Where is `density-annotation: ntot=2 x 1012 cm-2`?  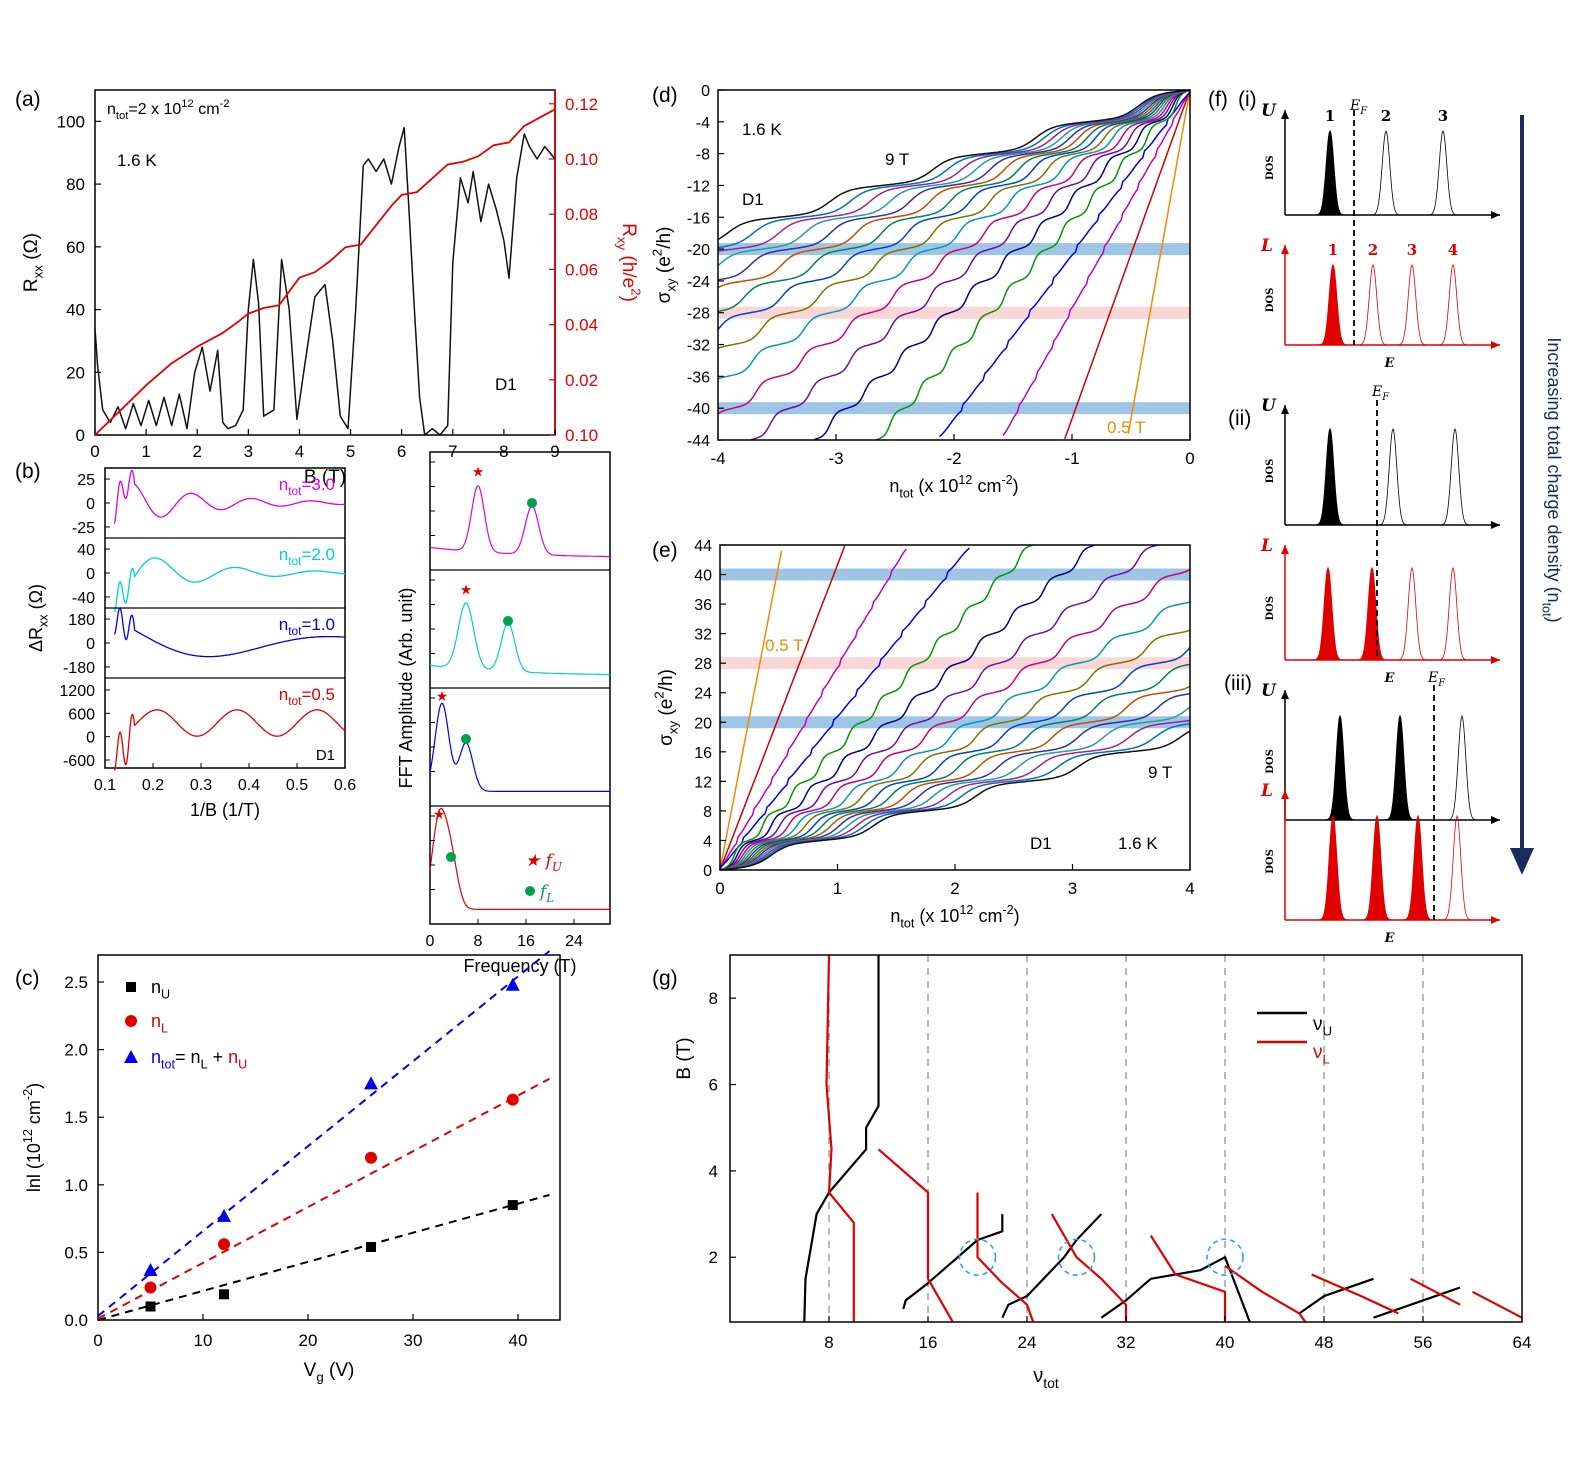
density-annotation: ntot=2 x 1012 cm-2 is located at coordinates (168, 110).